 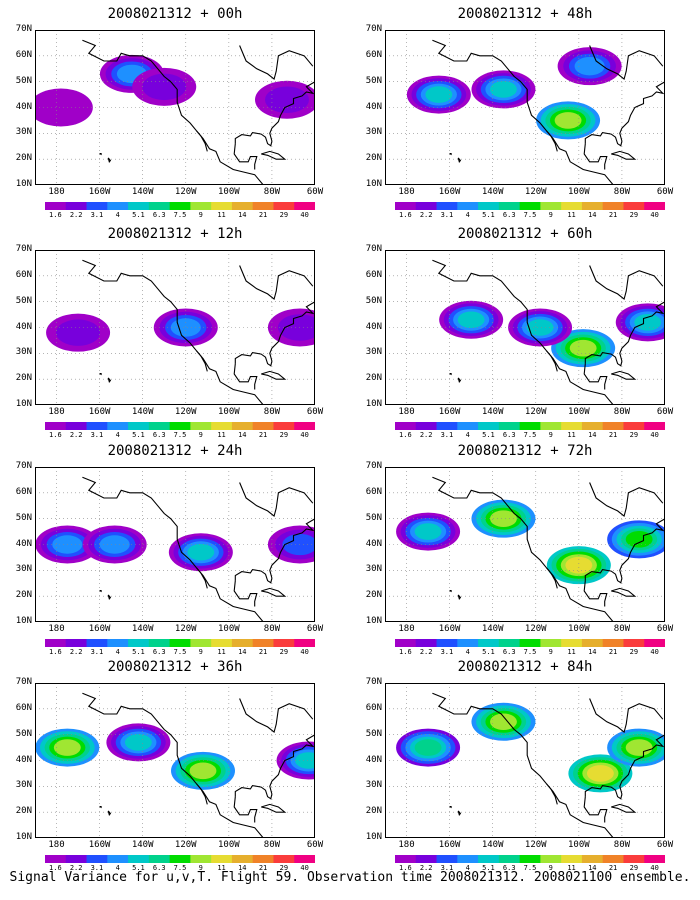 What do you see at coordinates (373, 300) in the screenshot?
I see `y-tick-label: 50N` at bounding box center [373, 300].